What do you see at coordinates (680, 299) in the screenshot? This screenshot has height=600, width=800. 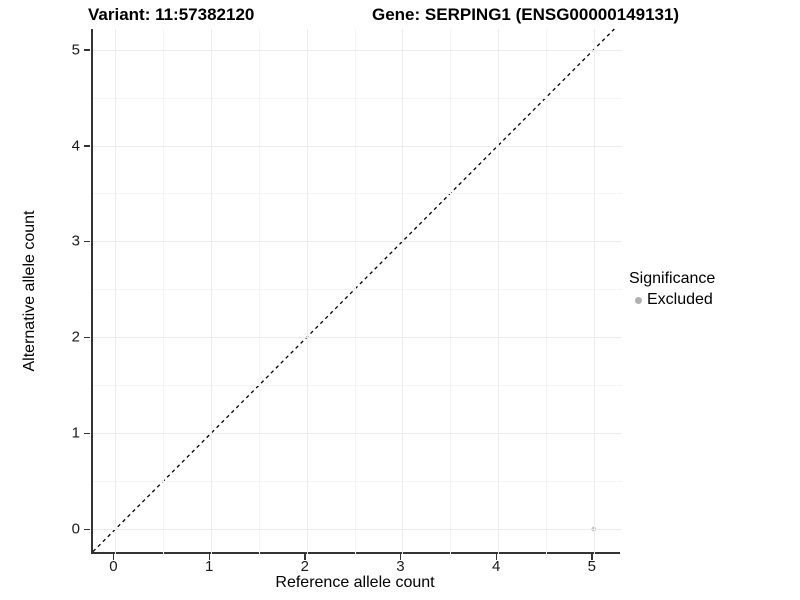 I see `legend-entry-label: Excluded` at bounding box center [680, 299].